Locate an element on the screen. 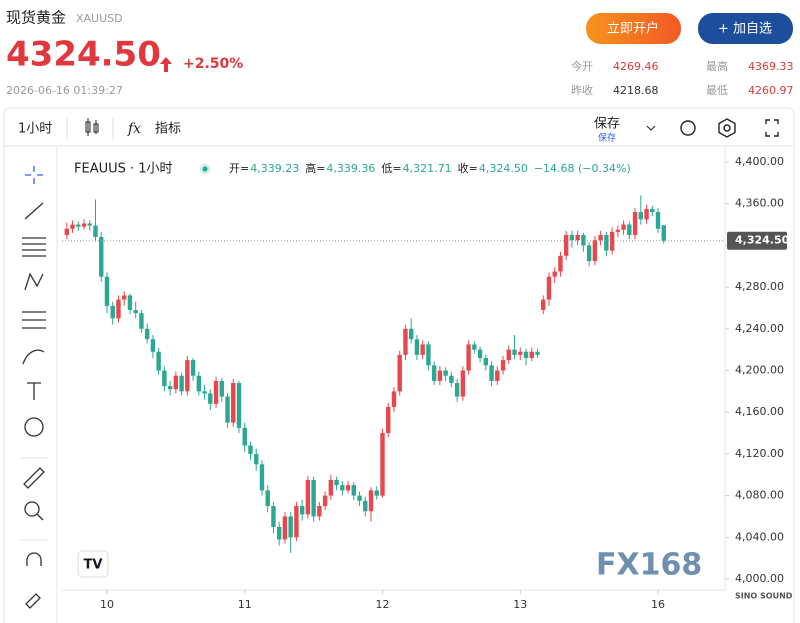  save: 保存 is located at coordinates (607, 124).